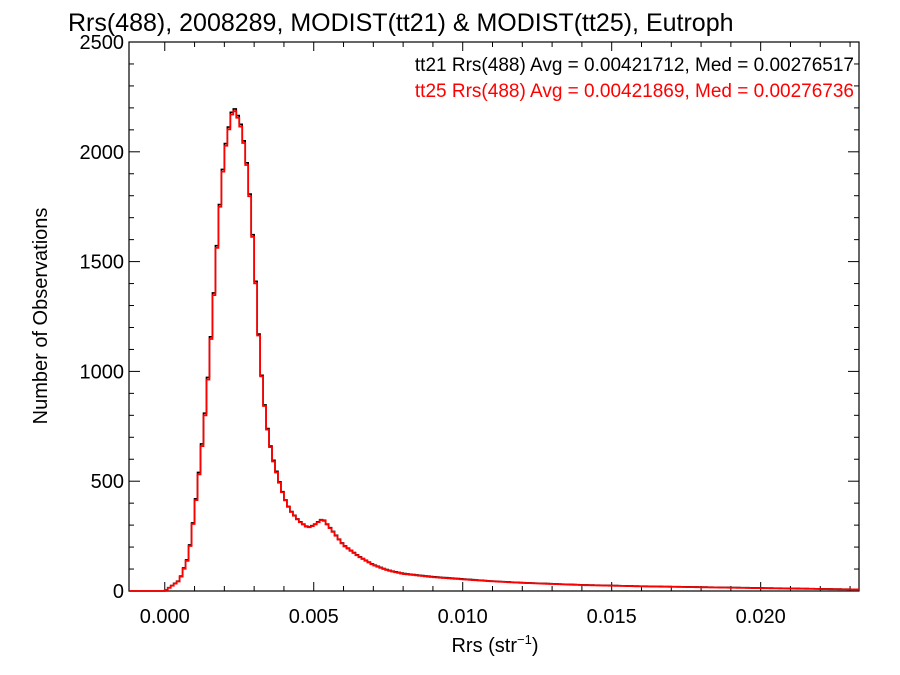 The width and height of the screenshot is (900, 675). Describe the element at coordinates (41, 316) in the screenshot. I see `y-axis-label: Number of Observations` at that location.